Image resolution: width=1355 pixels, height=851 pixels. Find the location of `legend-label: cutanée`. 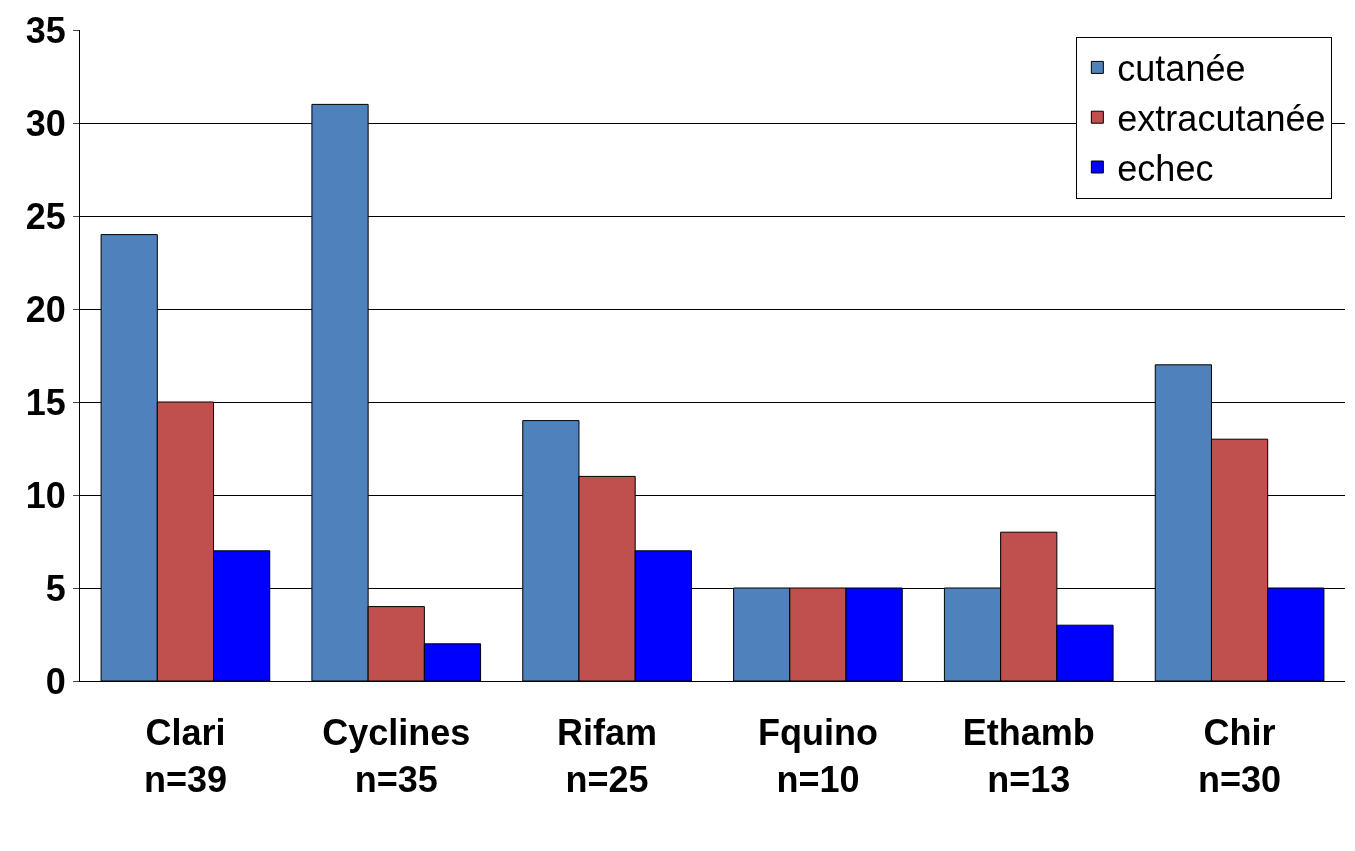

legend-label: cutanée is located at coordinates (1181, 69).